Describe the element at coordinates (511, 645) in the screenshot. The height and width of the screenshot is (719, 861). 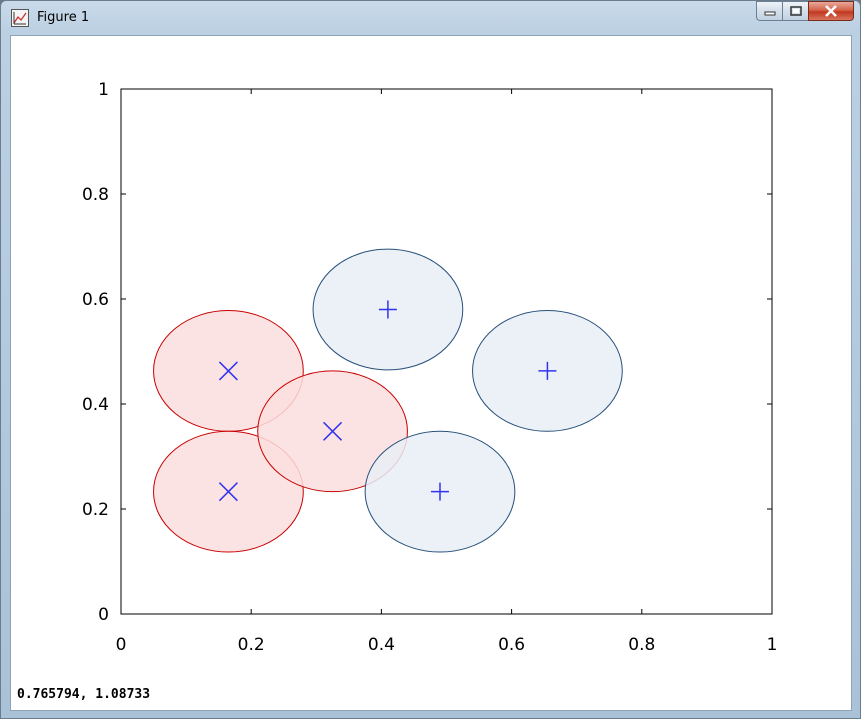
I see `x-tick-label-3: 0.6` at that location.